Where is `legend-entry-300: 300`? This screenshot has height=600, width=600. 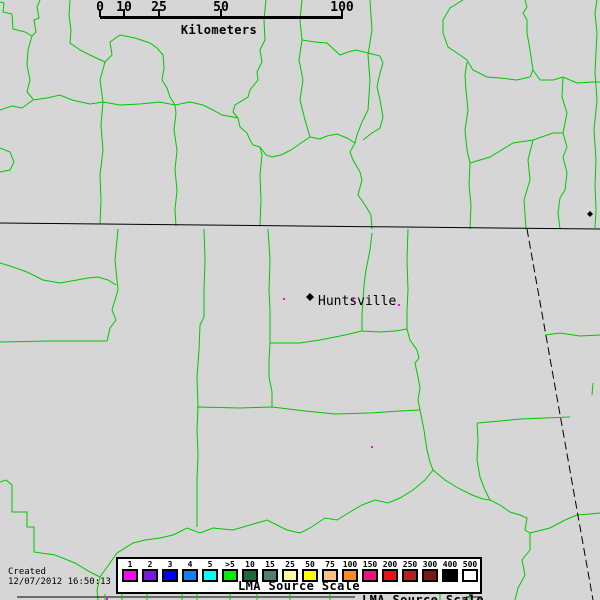
legend-entry-300: 300 is located at coordinates (430, 571).